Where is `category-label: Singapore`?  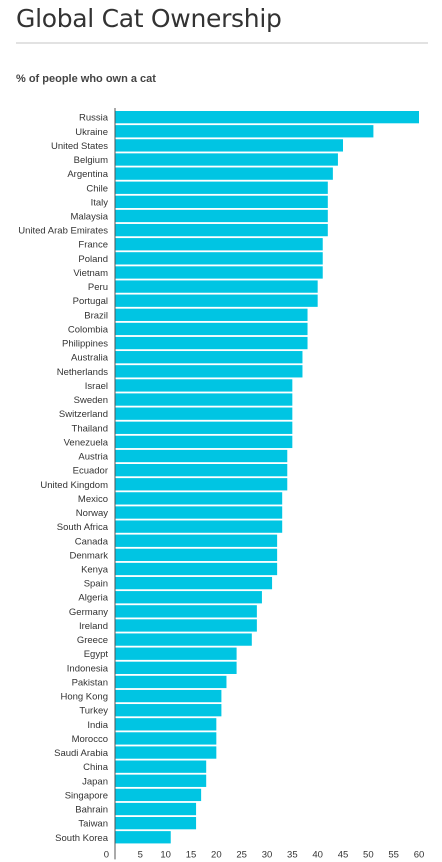 category-label: Singapore is located at coordinates (86, 795).